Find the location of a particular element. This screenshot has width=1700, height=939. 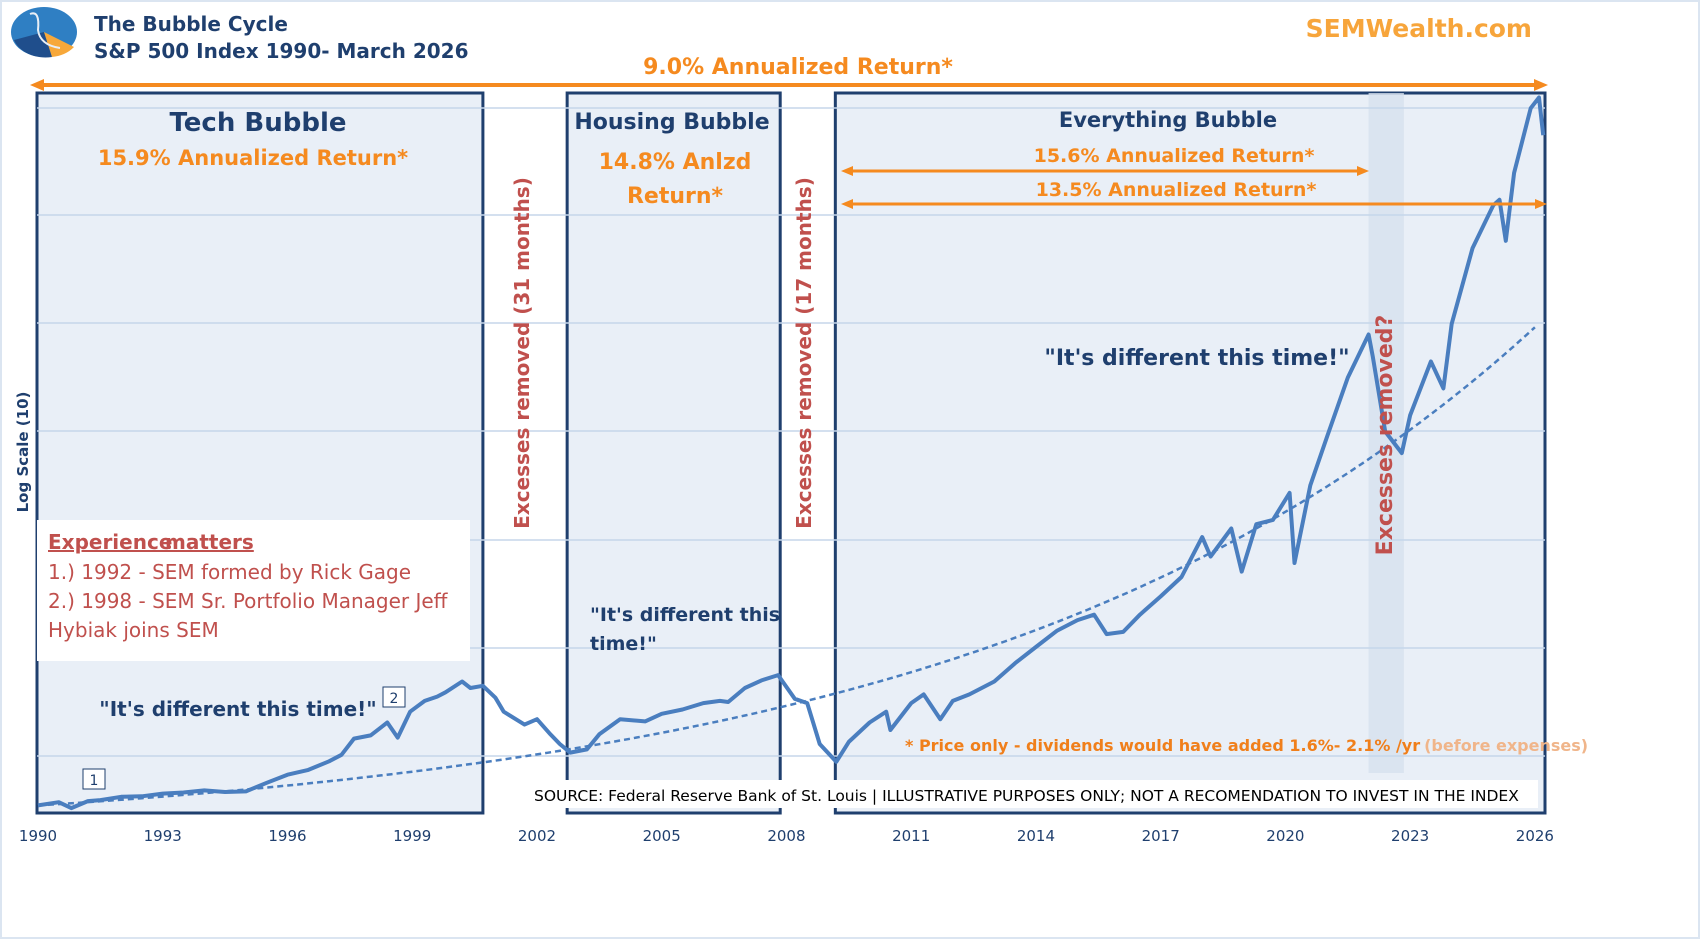

overall-return-arrow is located at coordinates (789, 85).